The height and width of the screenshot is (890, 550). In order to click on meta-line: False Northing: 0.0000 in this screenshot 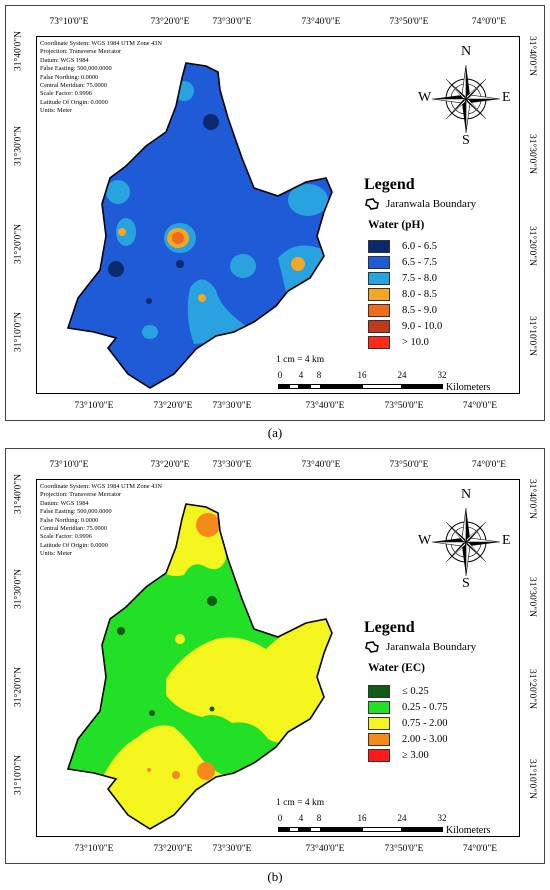, I will do `click(69, 520)`.